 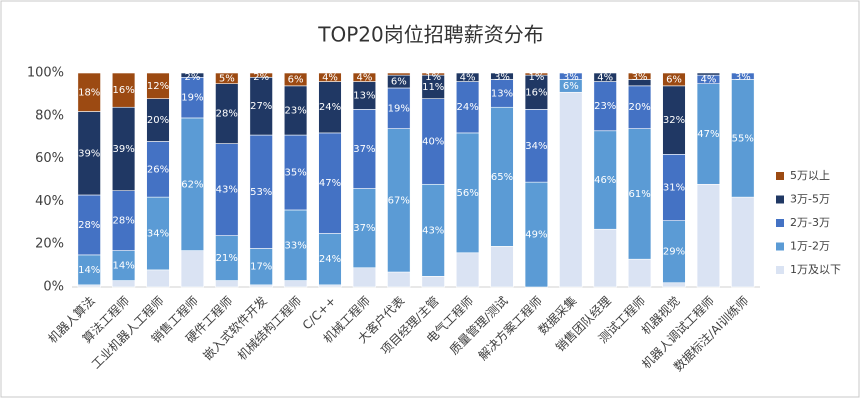 What do you see at coordinates (810, 246) in the screenshot?
I see `legend-label: 1万-2万` at bounding box center [810, 246].